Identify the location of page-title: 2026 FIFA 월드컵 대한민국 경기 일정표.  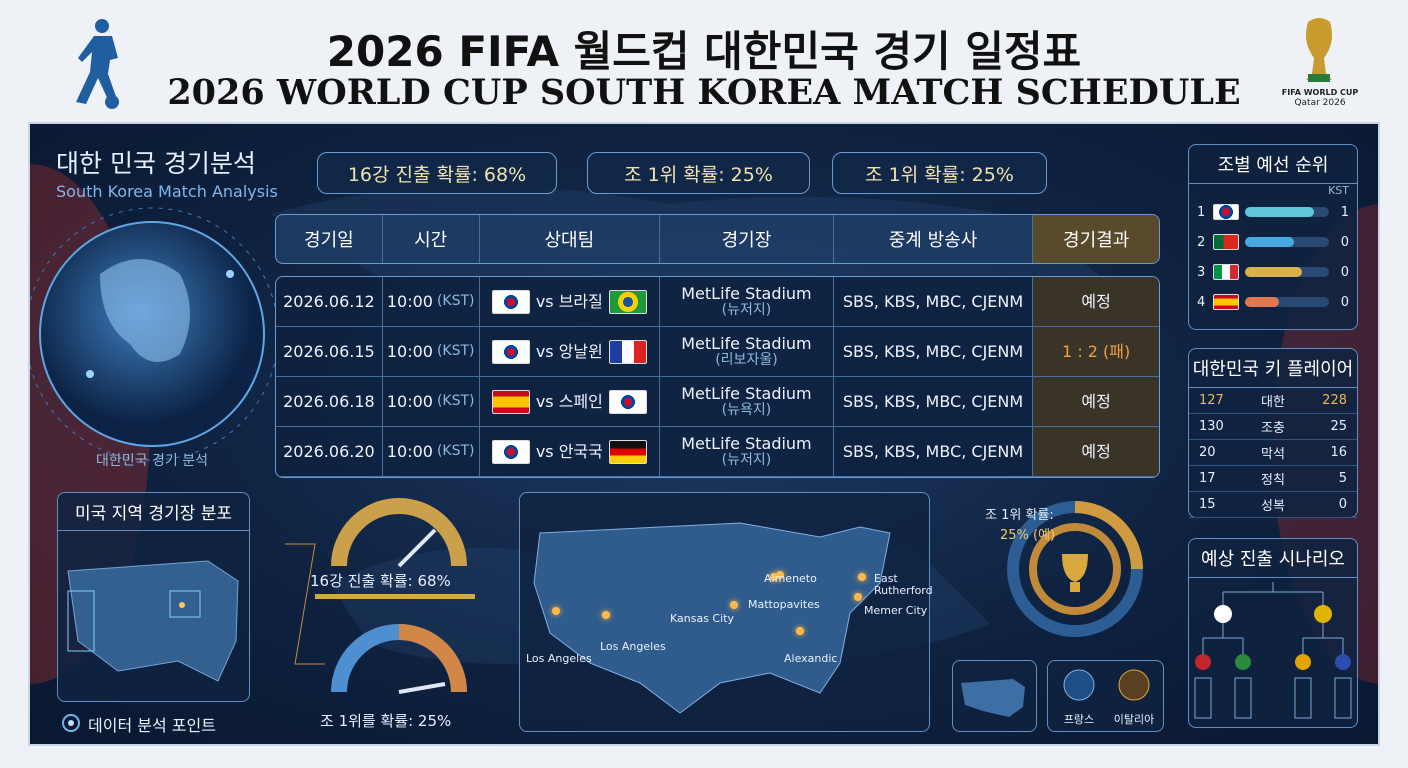
(704, 51).